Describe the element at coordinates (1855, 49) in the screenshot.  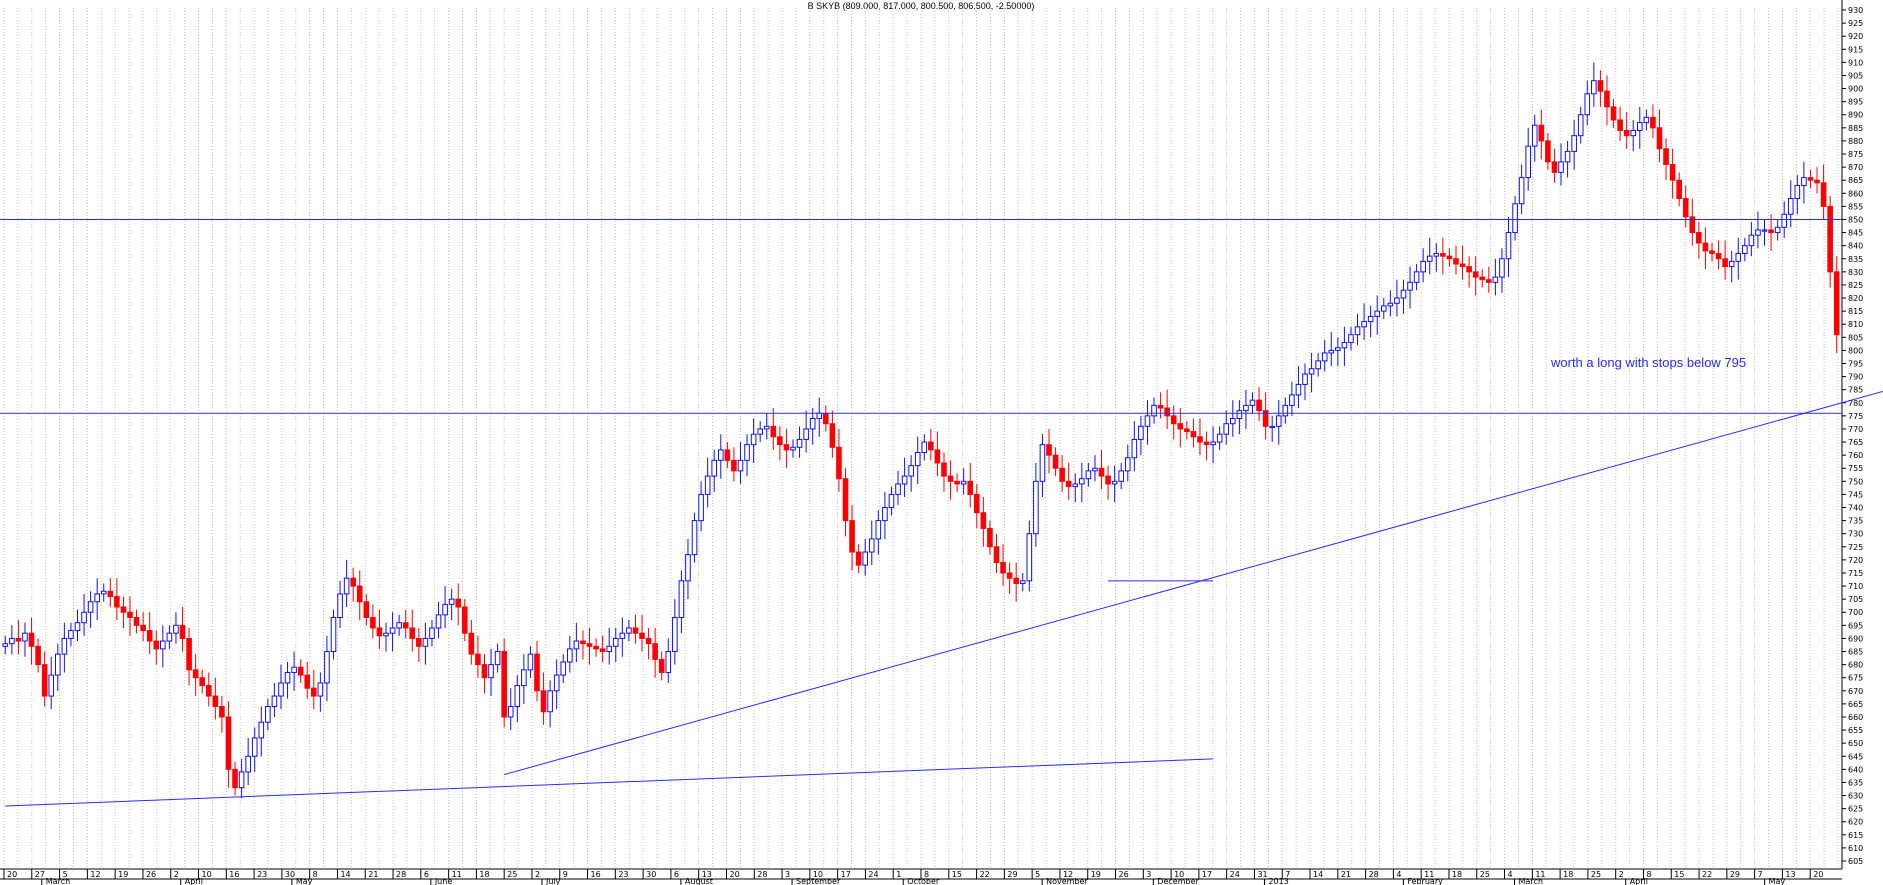
I see `y-tick-label: 915` at that location.